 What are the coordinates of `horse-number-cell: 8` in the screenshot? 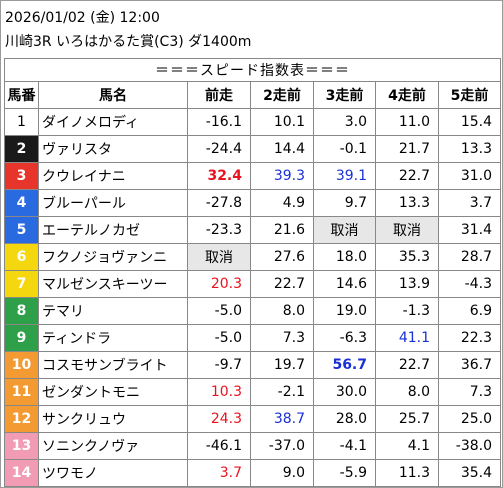 It's located at (21, 311).